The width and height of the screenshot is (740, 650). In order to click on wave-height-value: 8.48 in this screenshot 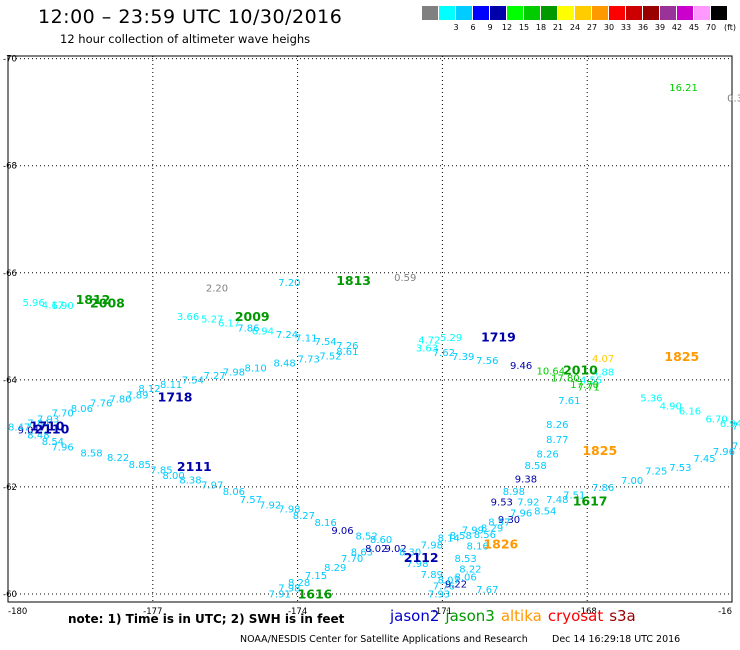, I will do `click(284, 363)`.